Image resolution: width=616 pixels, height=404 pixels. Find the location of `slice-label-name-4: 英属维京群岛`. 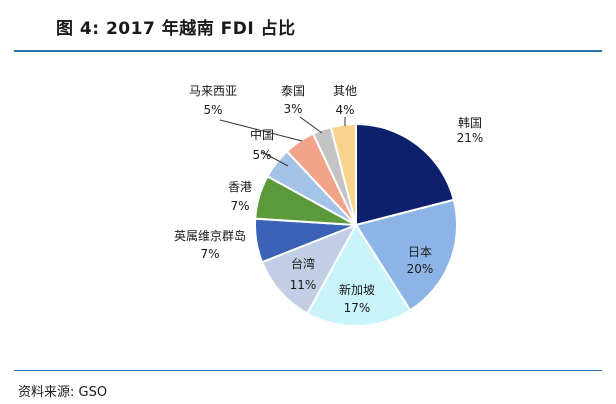

slice-label-name-4: 英属维京群岛 is located at coordinates (210, 235).